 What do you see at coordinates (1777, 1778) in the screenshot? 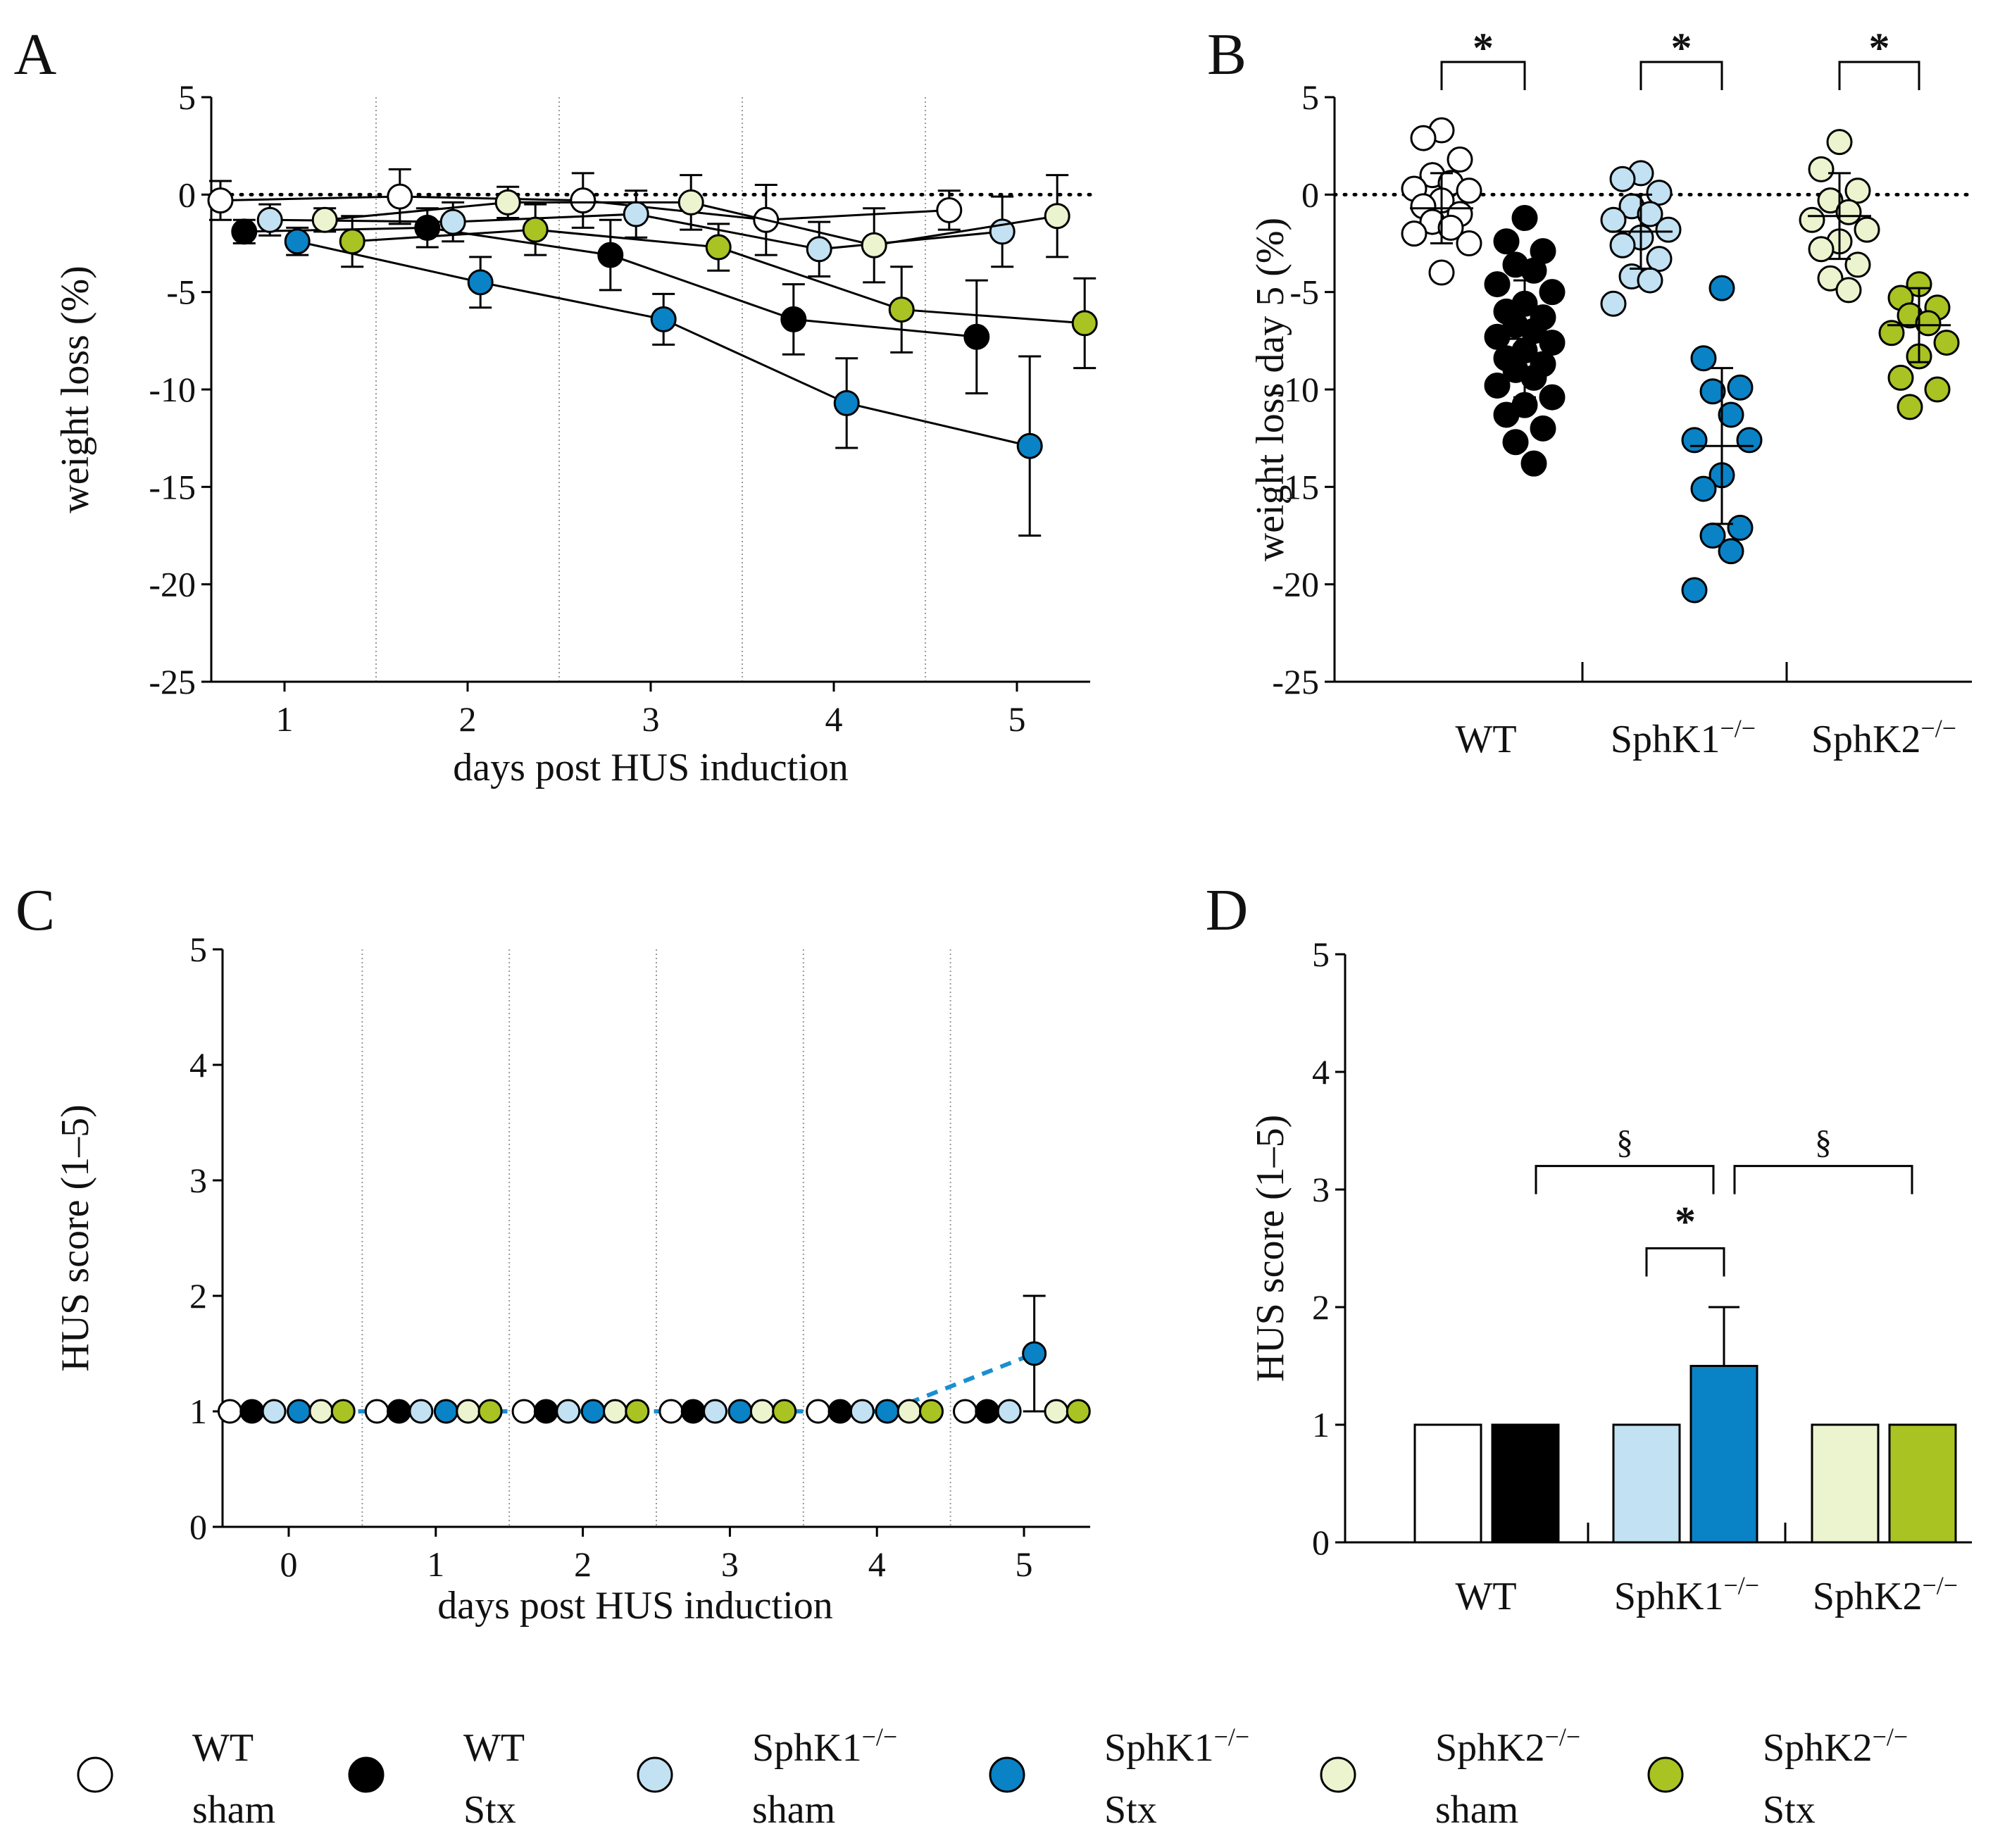
I see `legend-item-sphk2_stx: SphK2−/− Stx` at bounding box center [1777, 1778].